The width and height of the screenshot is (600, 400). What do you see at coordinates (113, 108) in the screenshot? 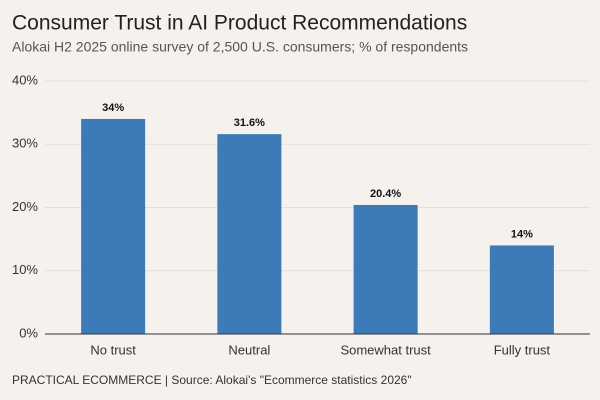
I see `value-label: 34%` at bounding box center [113, 108].